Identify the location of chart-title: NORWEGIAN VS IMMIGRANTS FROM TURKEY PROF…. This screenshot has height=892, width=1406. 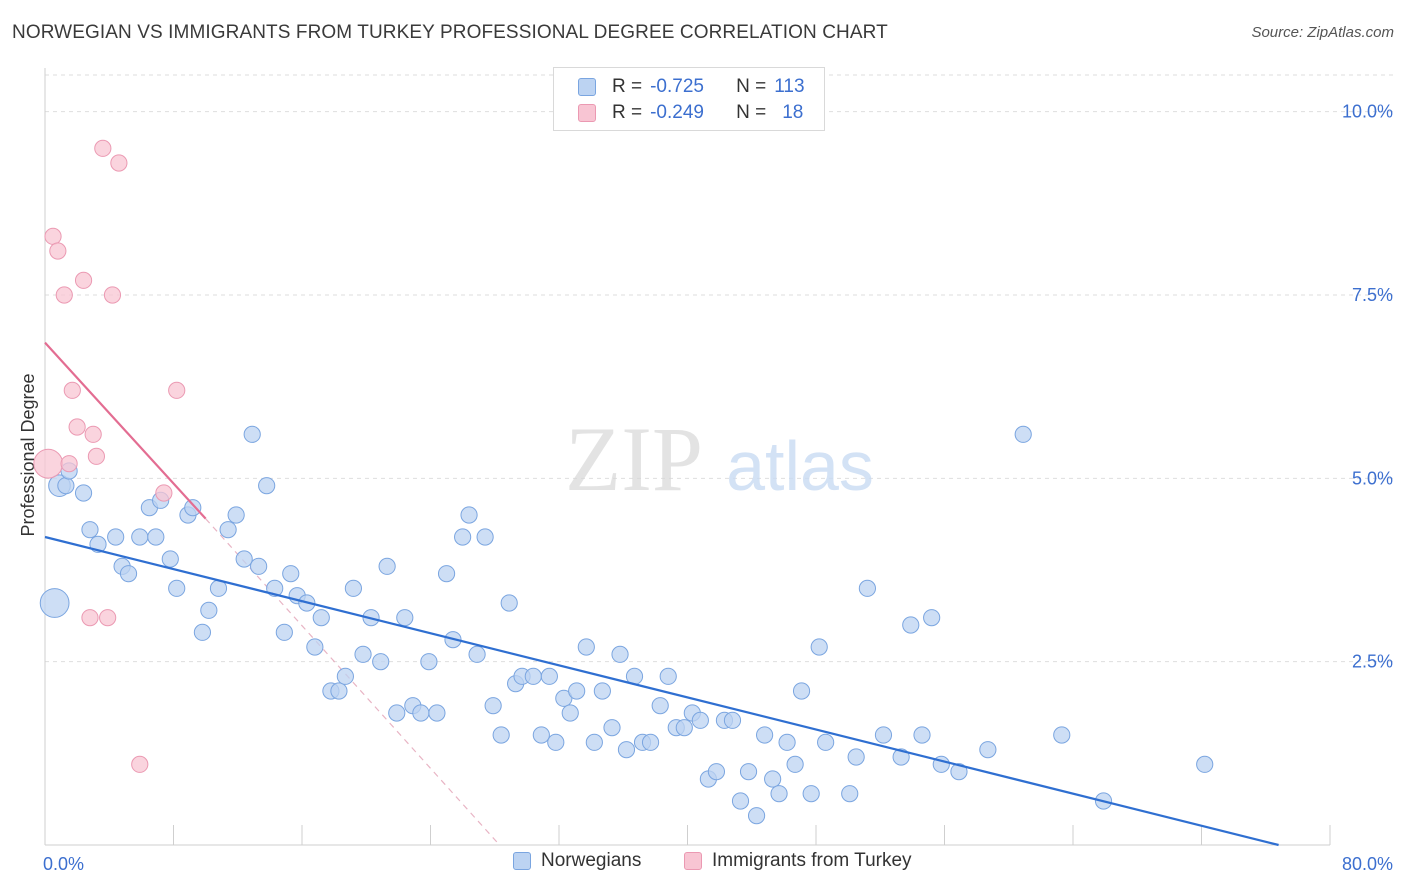
(450, 32).